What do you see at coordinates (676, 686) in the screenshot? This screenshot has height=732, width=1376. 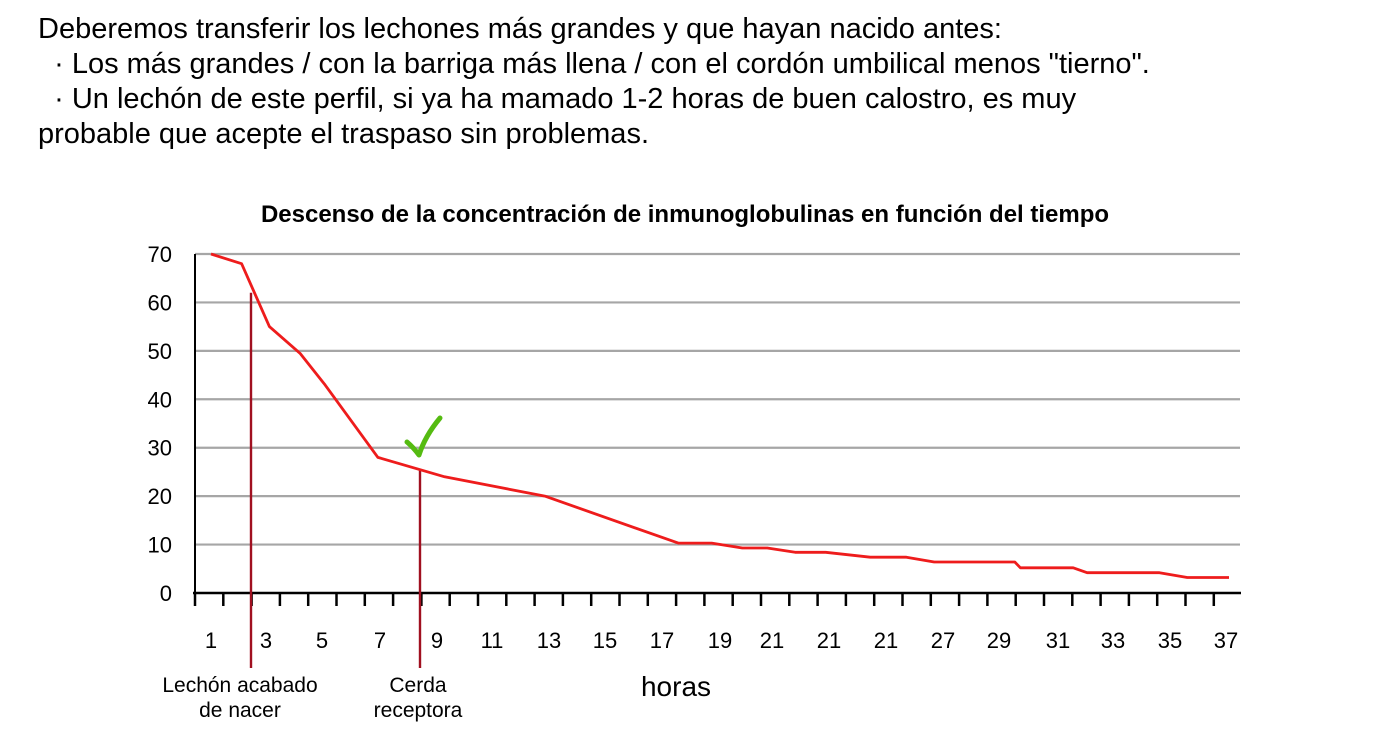 I see `x-axis-label: horas` at bounding box center [676, 686].